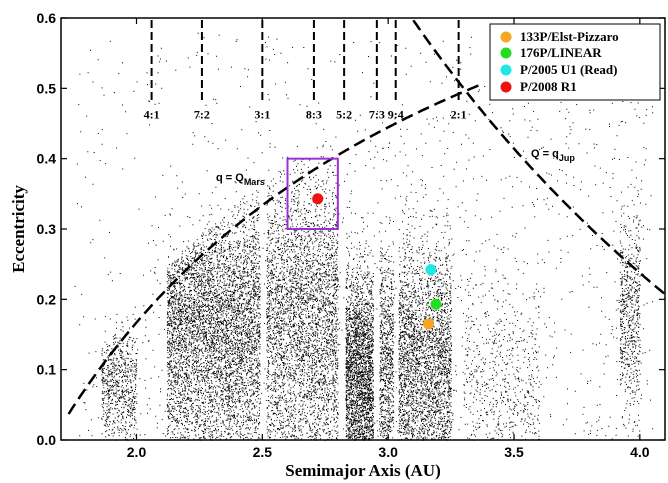 This screenshot has width=668, height=483. What do you see at coordinates (548, 86) in the screenshot?
I see `legend-label-p2008r1: P/2008 R1` at bounding box center [548, 86].